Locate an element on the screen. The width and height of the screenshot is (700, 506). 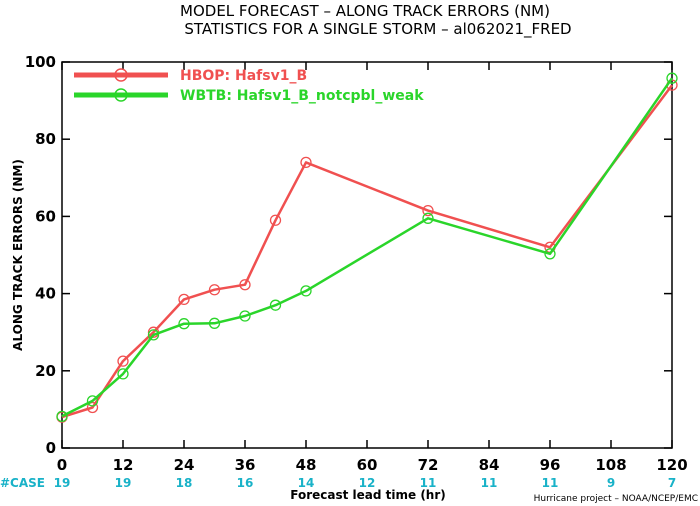
x-tick-label: 120 is located at coordinates (671, 465).